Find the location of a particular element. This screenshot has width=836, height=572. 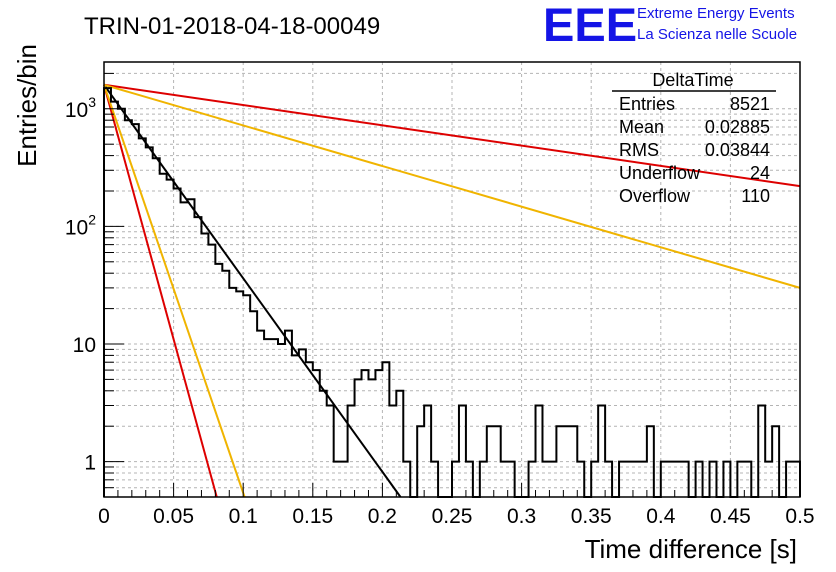

x-axis-label: Time difference [s] is located at coordinates (691, 549).